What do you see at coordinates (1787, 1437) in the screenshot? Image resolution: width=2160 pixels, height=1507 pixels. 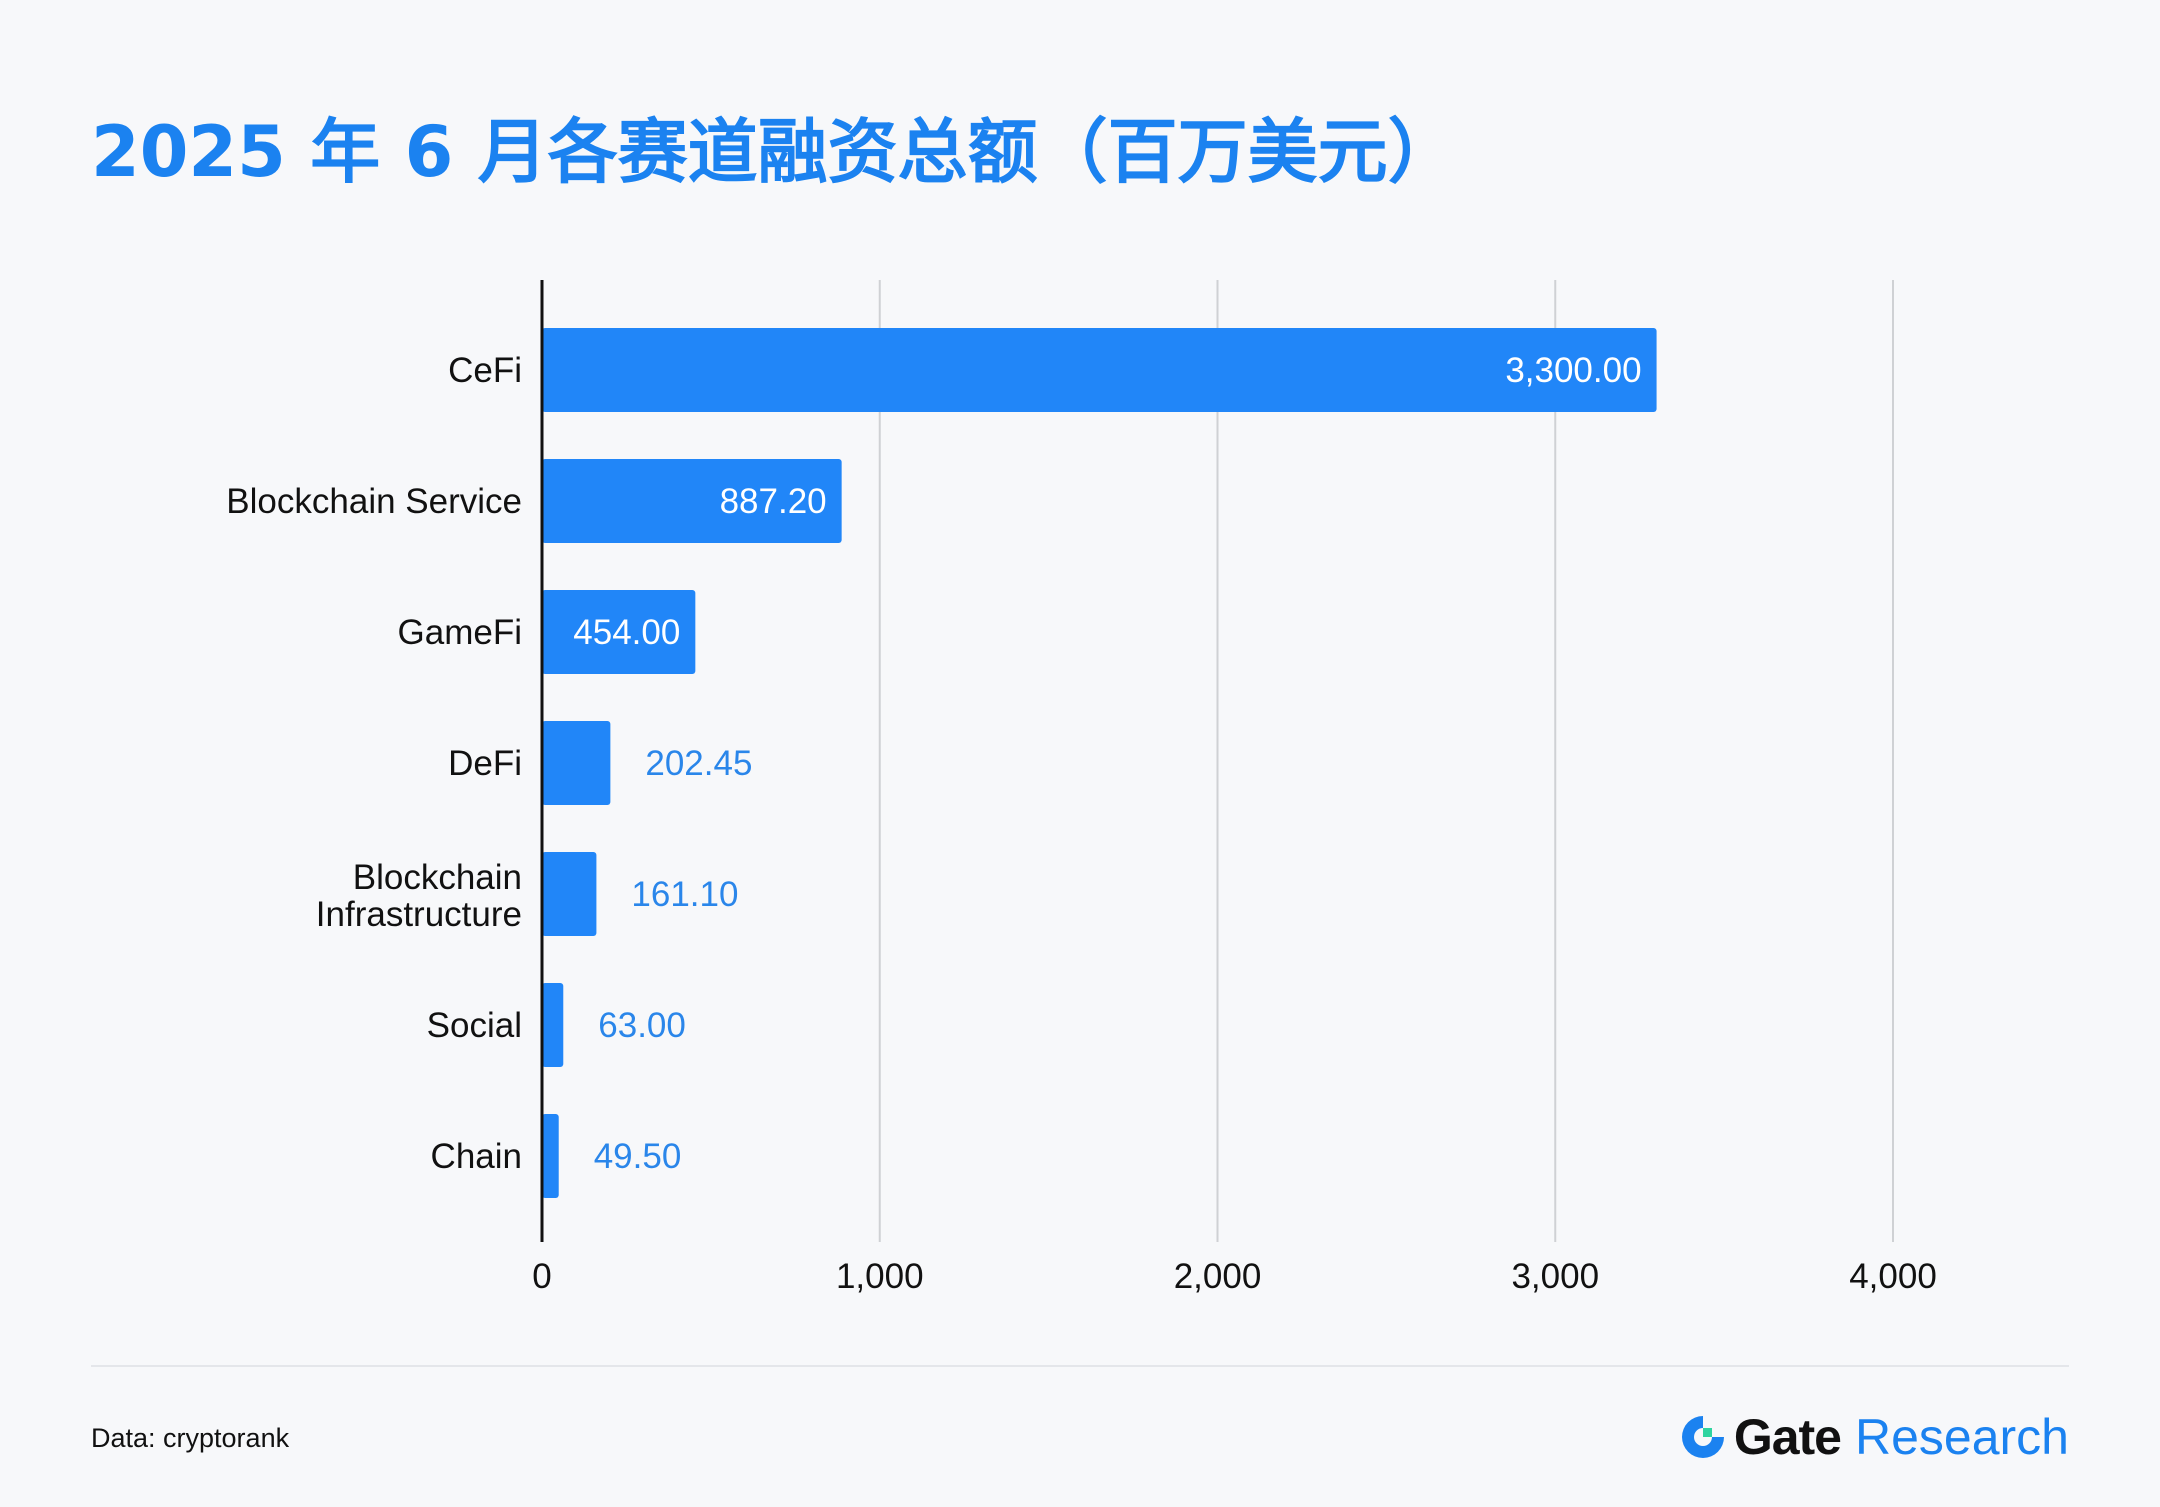 I see `brand-name: Gate` at bounding box center [1787, 1437].